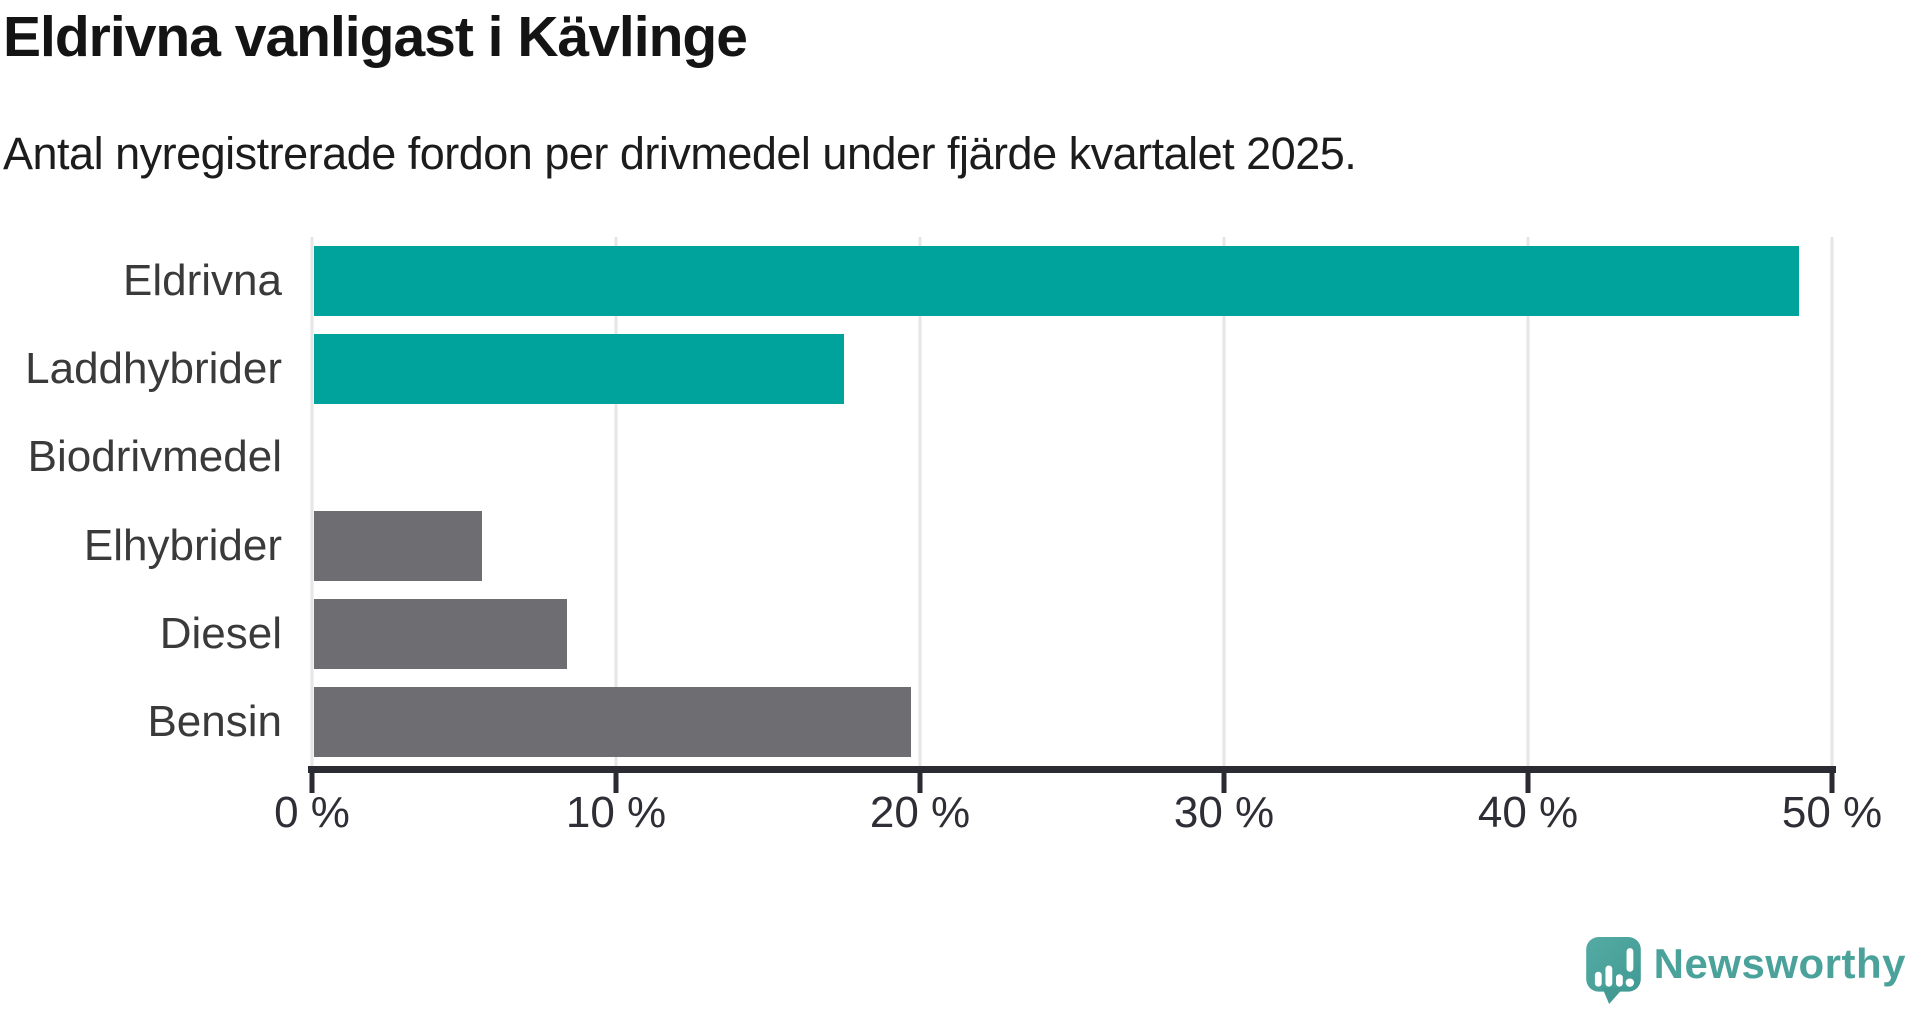 This screenshot has width=1920, height=1010. Describe the element at coordinates (1613, 970) in the screenshot. I see `newsworthy-bubble-chart-icon` at that location.